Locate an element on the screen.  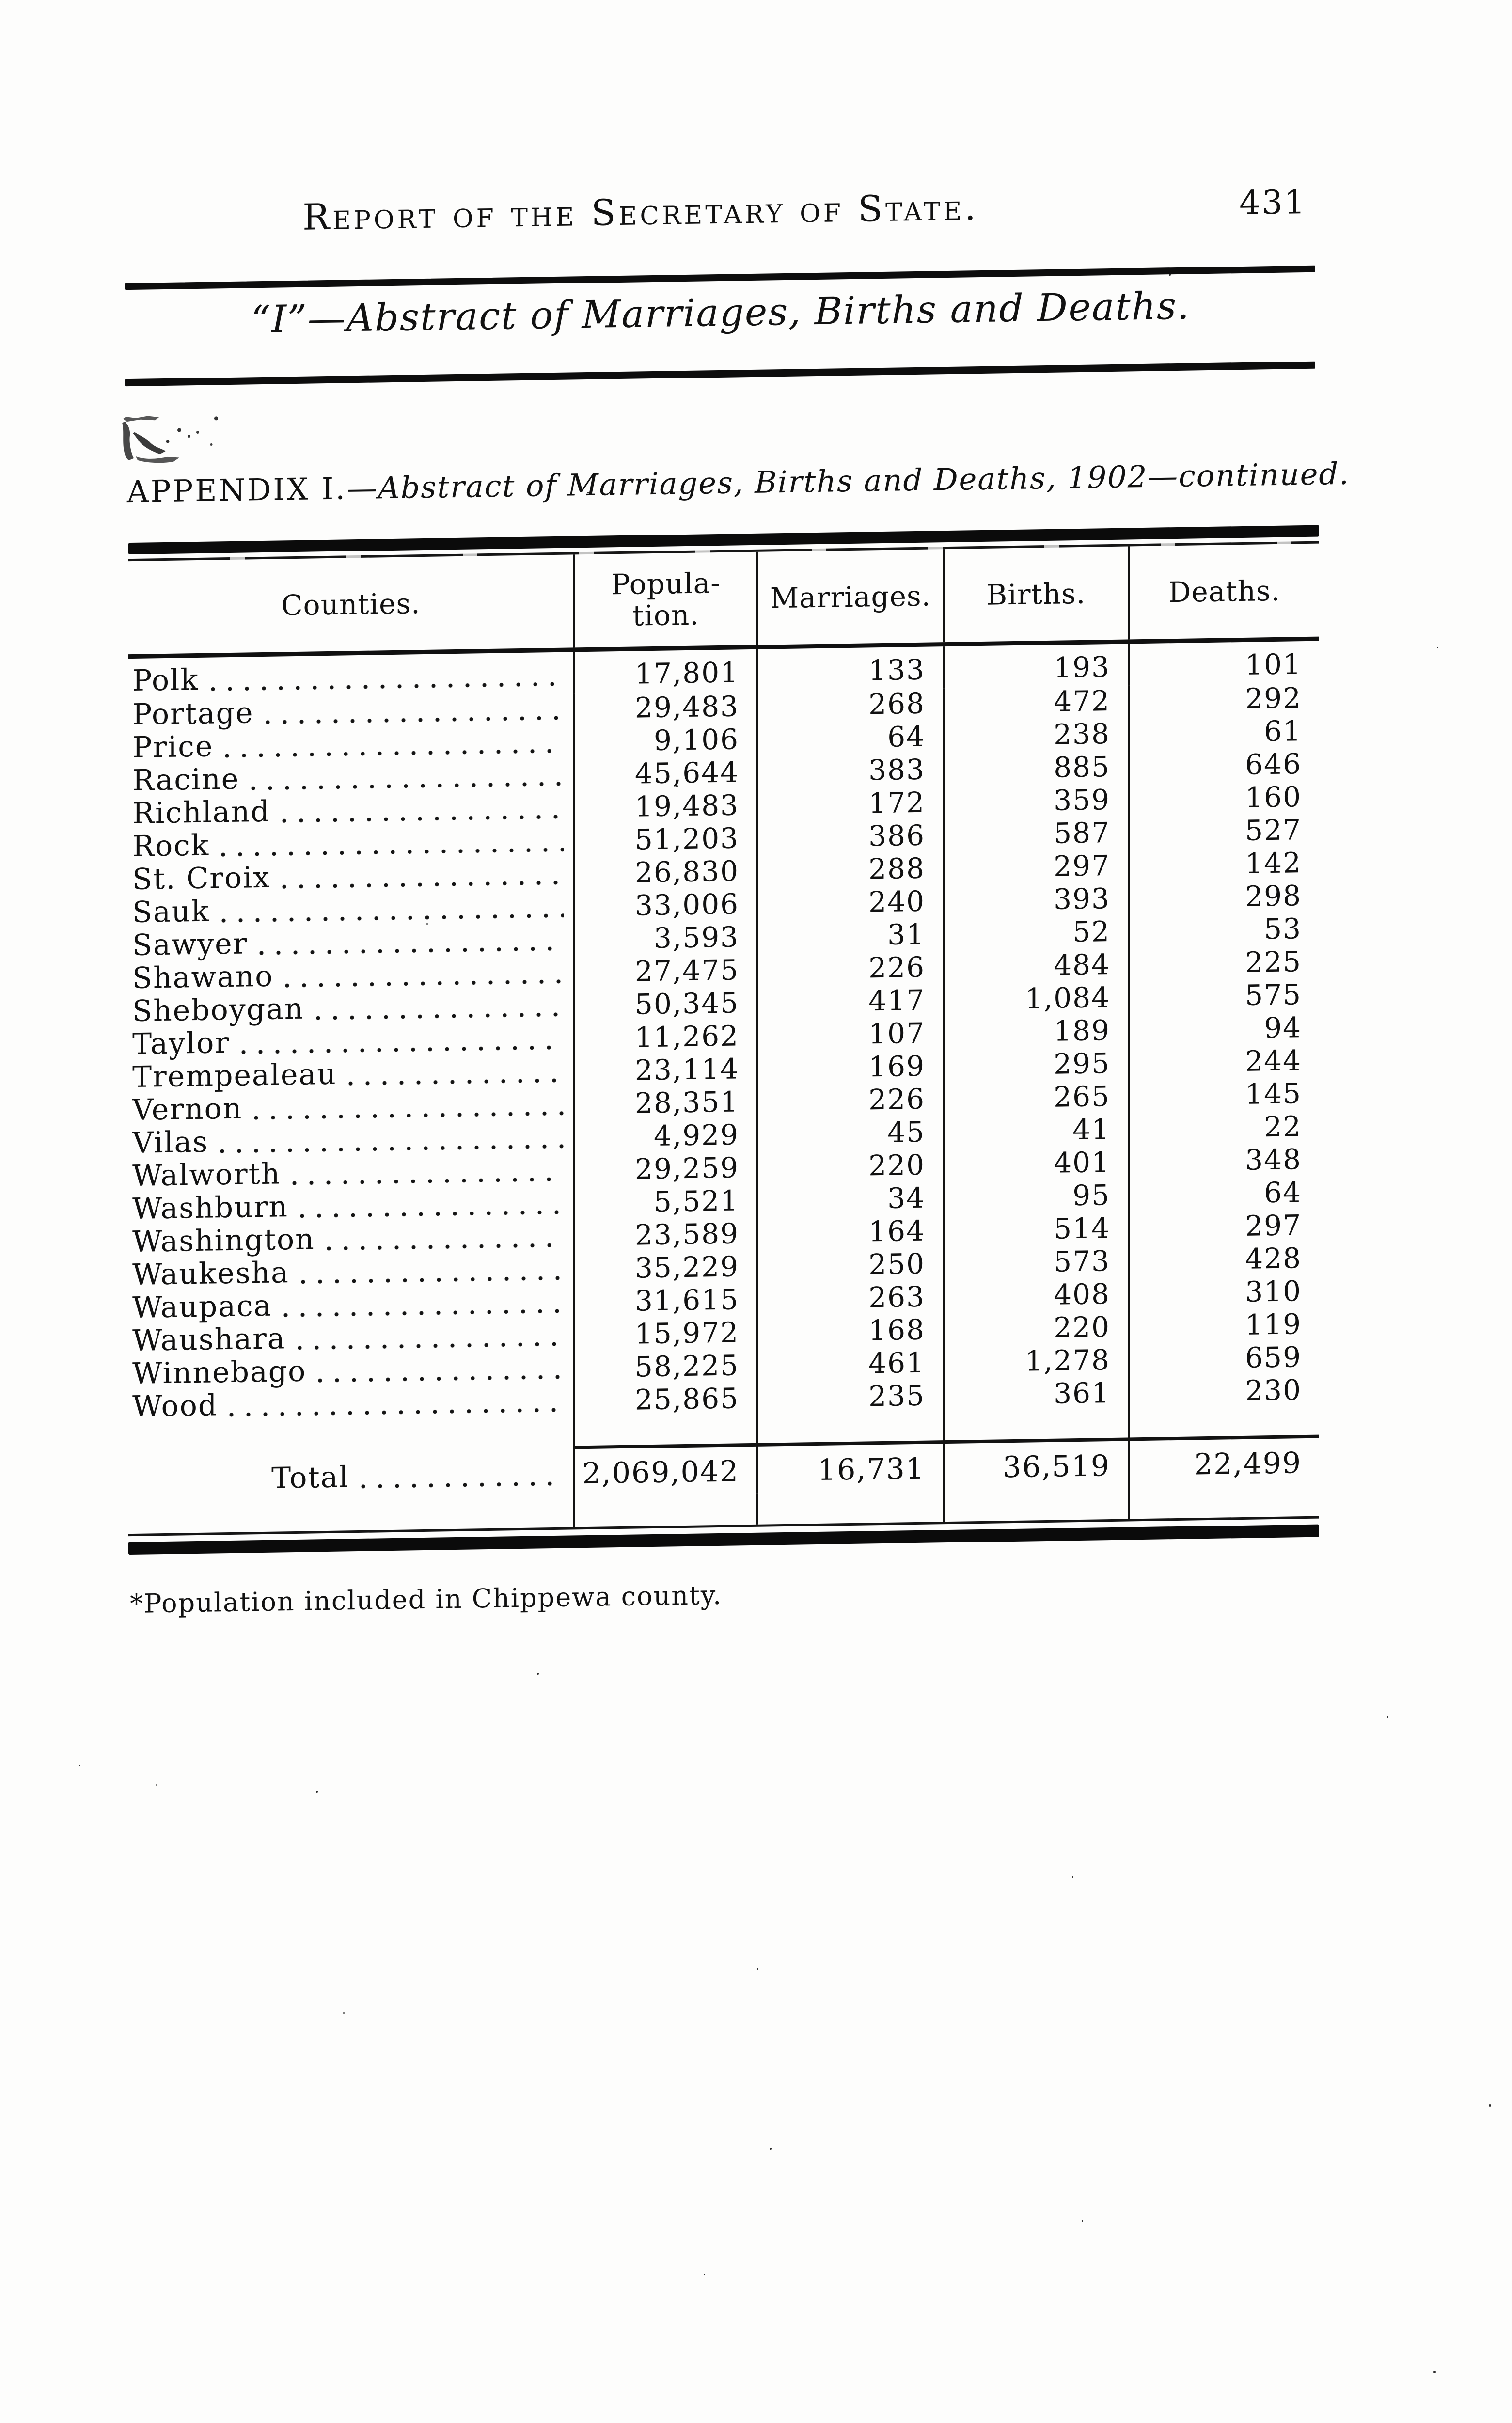
deaths-value: 101 is located at coordinates (1223, 663).